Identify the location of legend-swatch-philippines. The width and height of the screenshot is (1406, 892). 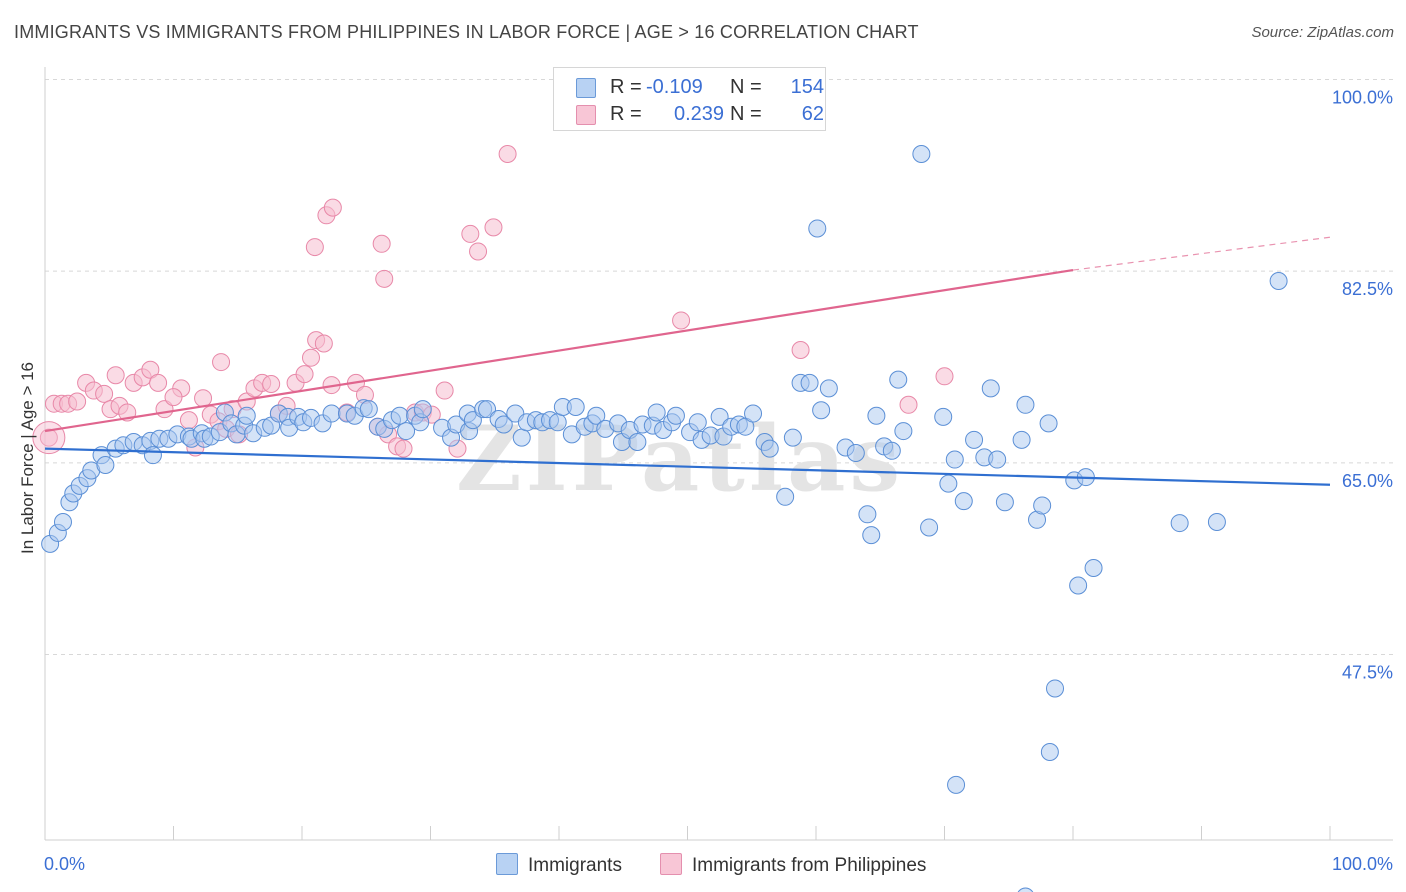
(586, 115).